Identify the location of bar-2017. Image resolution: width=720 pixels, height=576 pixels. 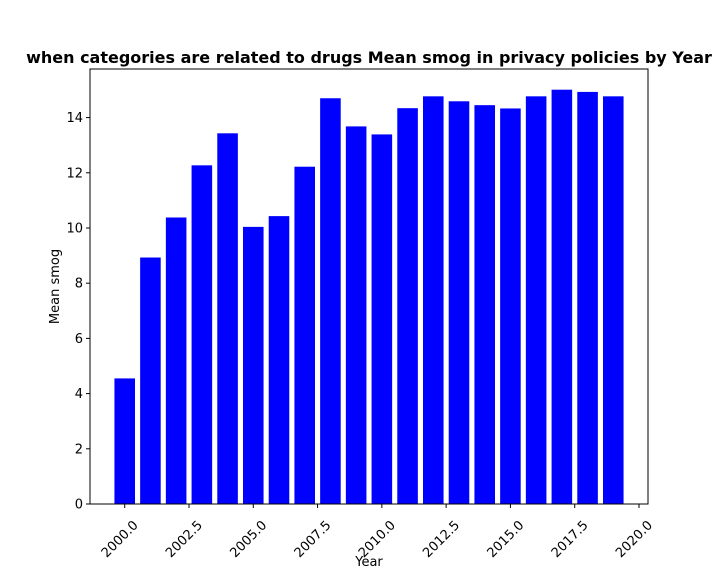
(562, 296).